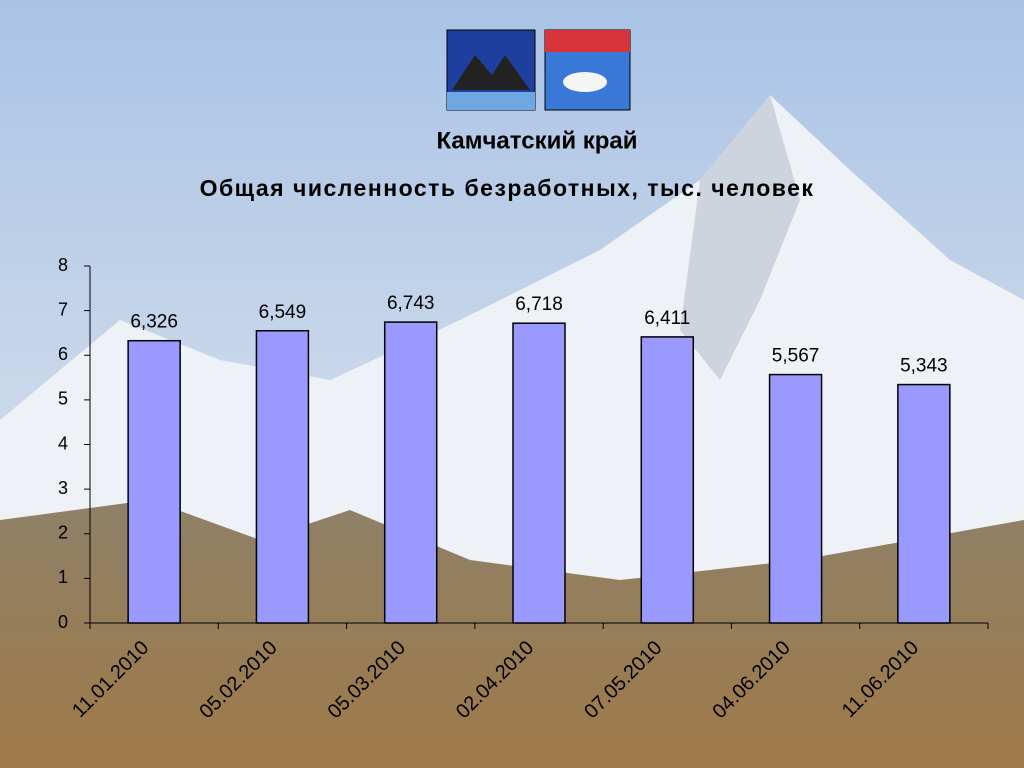  Describe the element at coordinates (63, 622) in the screenshot. I see `y-tick-label: 0` at that location.